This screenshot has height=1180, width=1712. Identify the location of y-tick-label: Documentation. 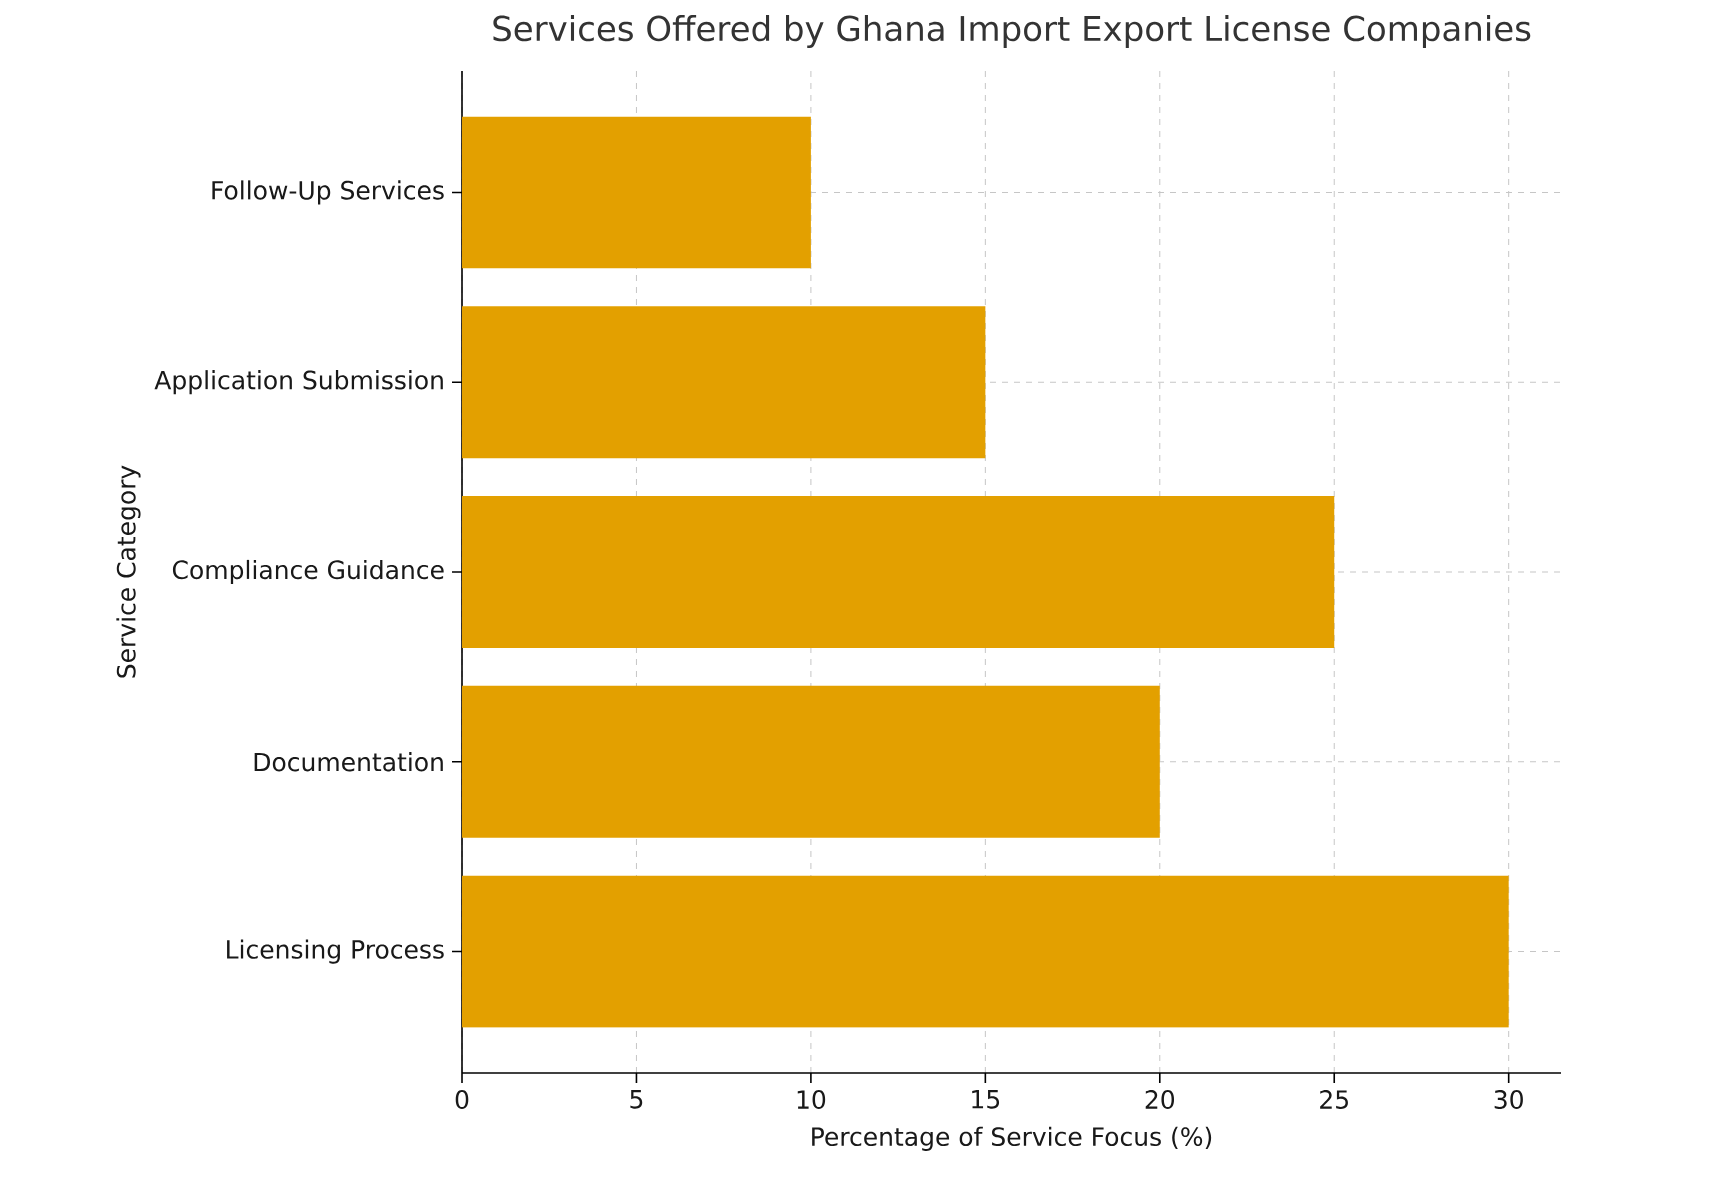
(348, 762).